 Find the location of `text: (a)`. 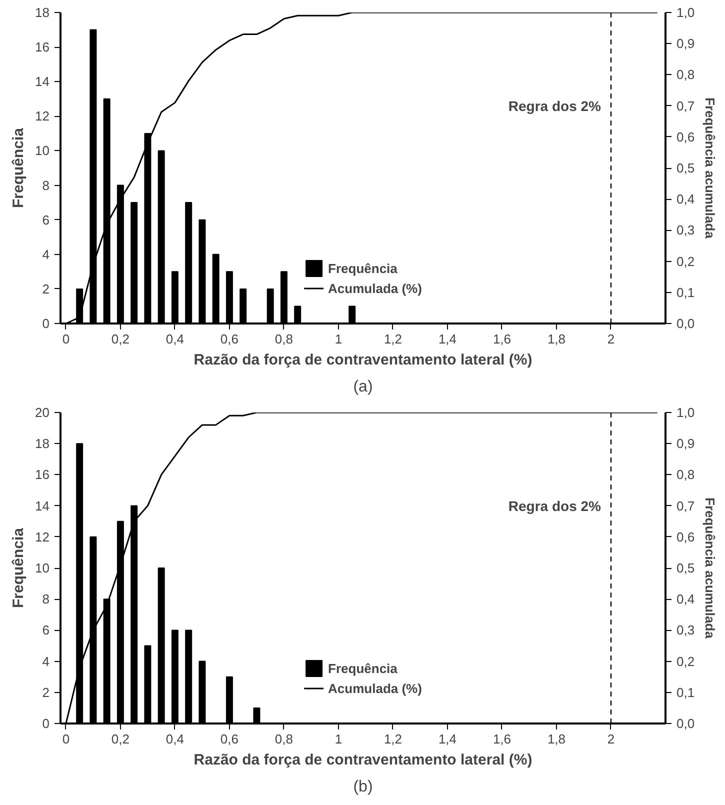

text: (a) is located at coordinates (363, 387).